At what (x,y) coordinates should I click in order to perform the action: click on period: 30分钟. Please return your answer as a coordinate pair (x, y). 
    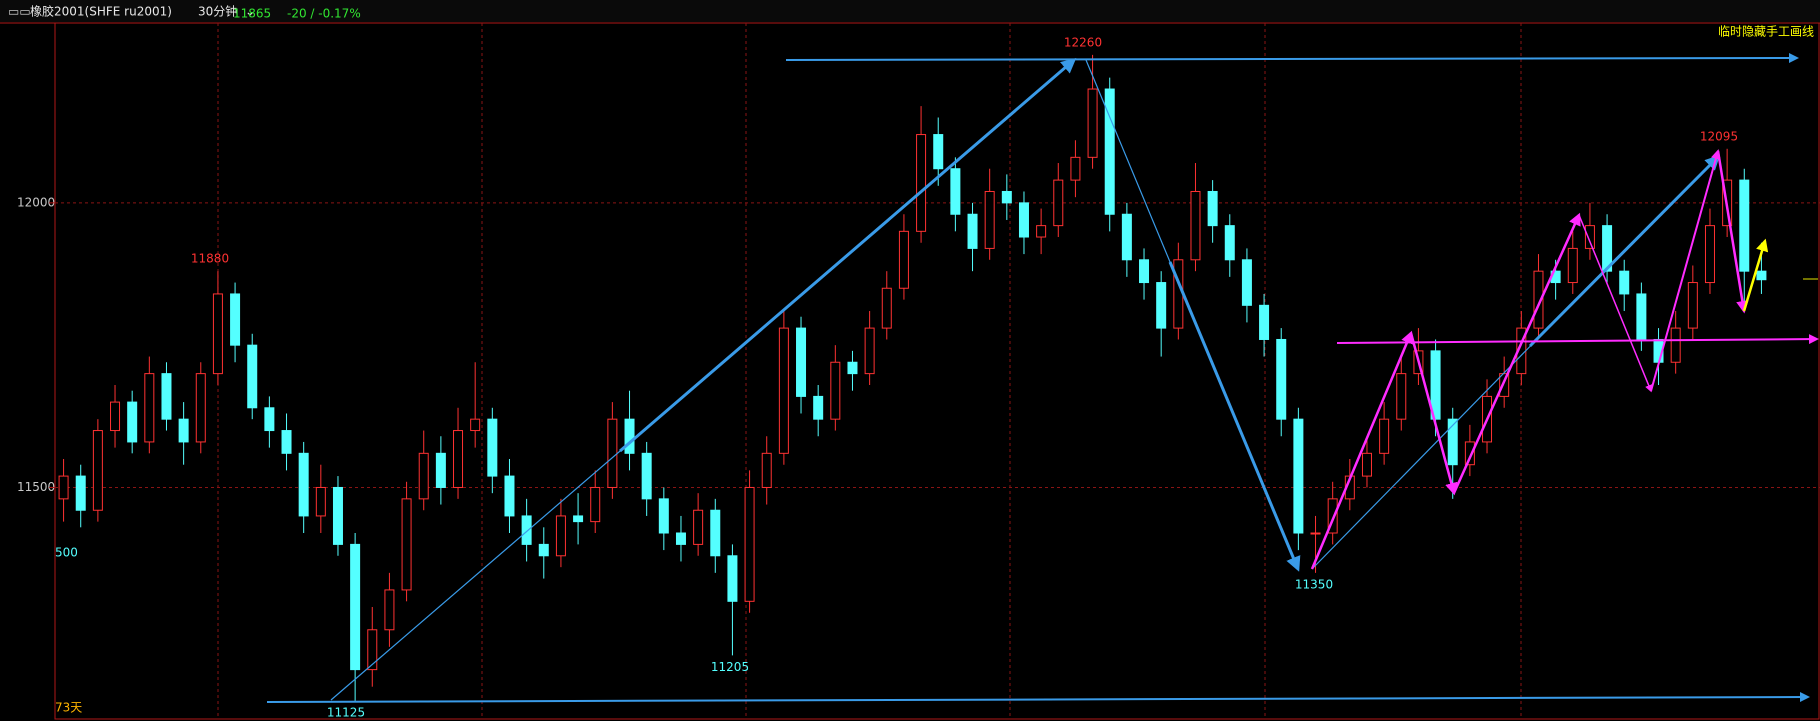
    Looking at the image, I should click on (217, 11).